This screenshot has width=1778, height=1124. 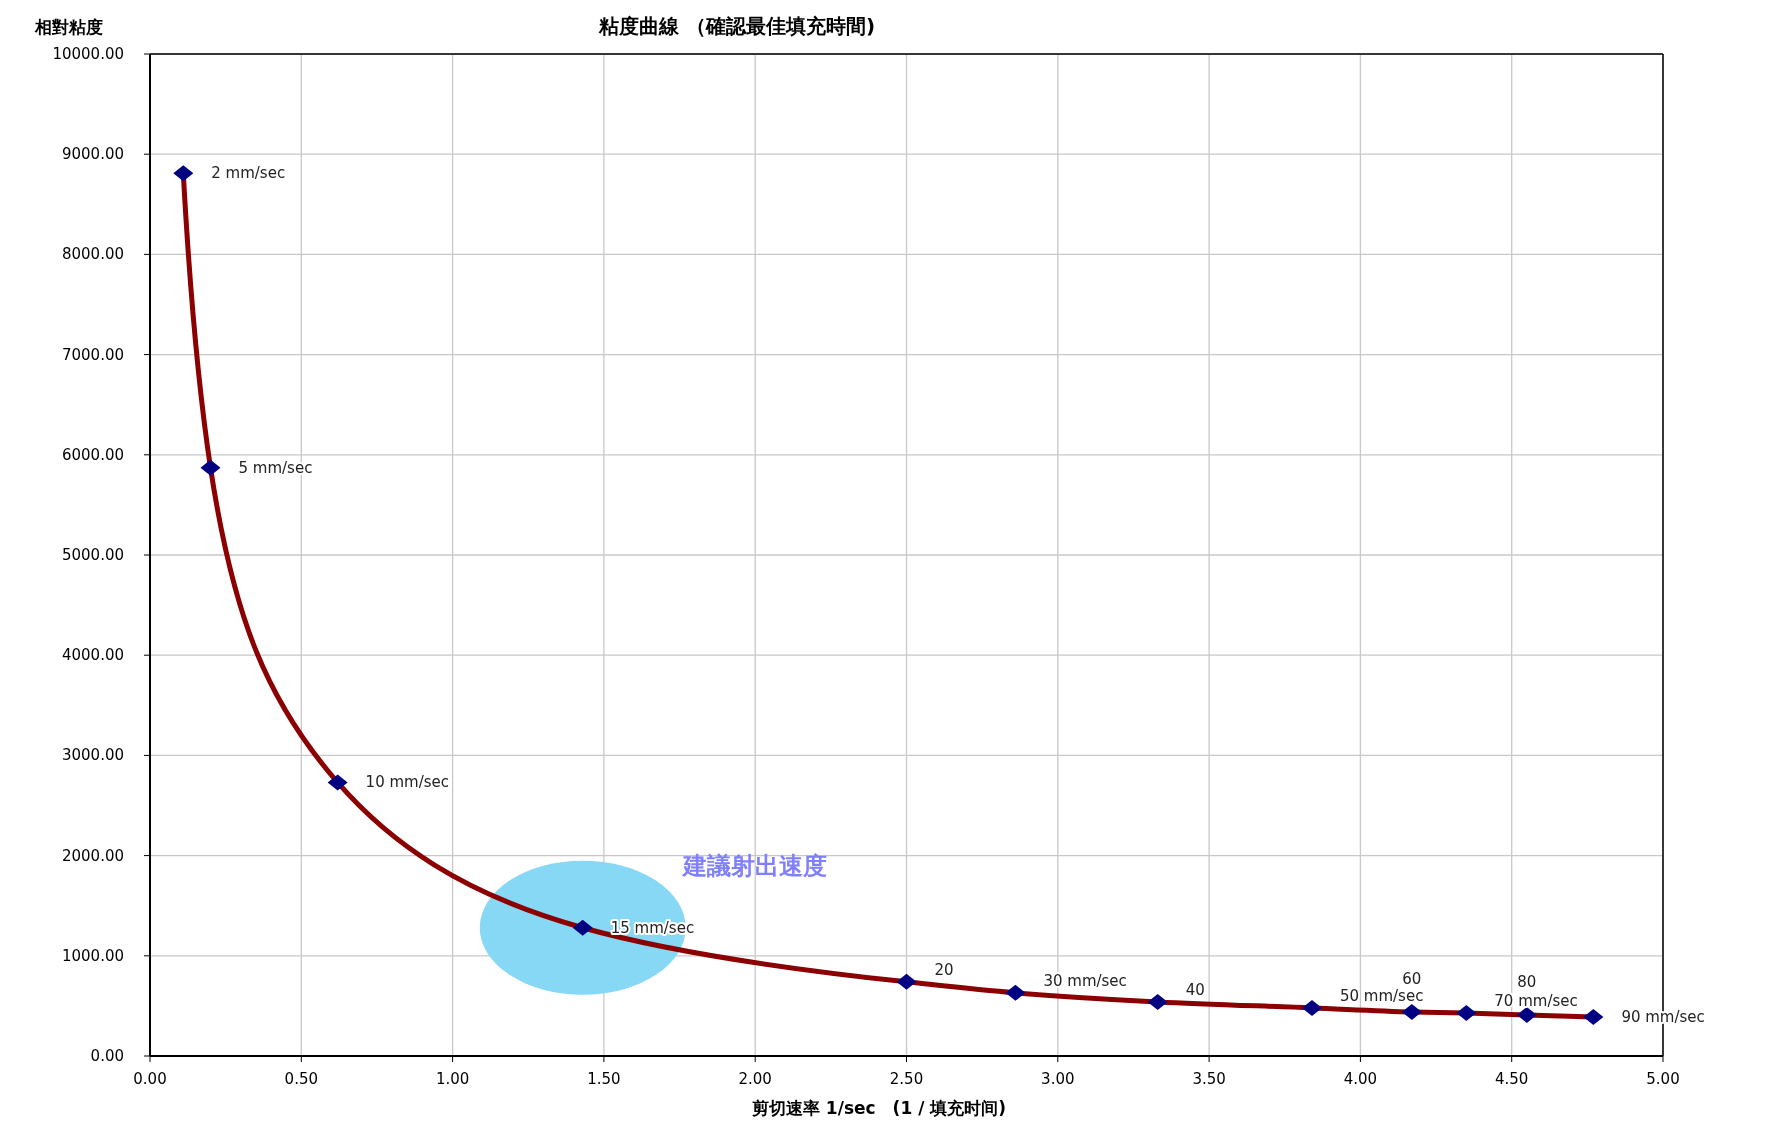 I want to click on annotation: 30 mm/sec, so click(x=1085, y=980).